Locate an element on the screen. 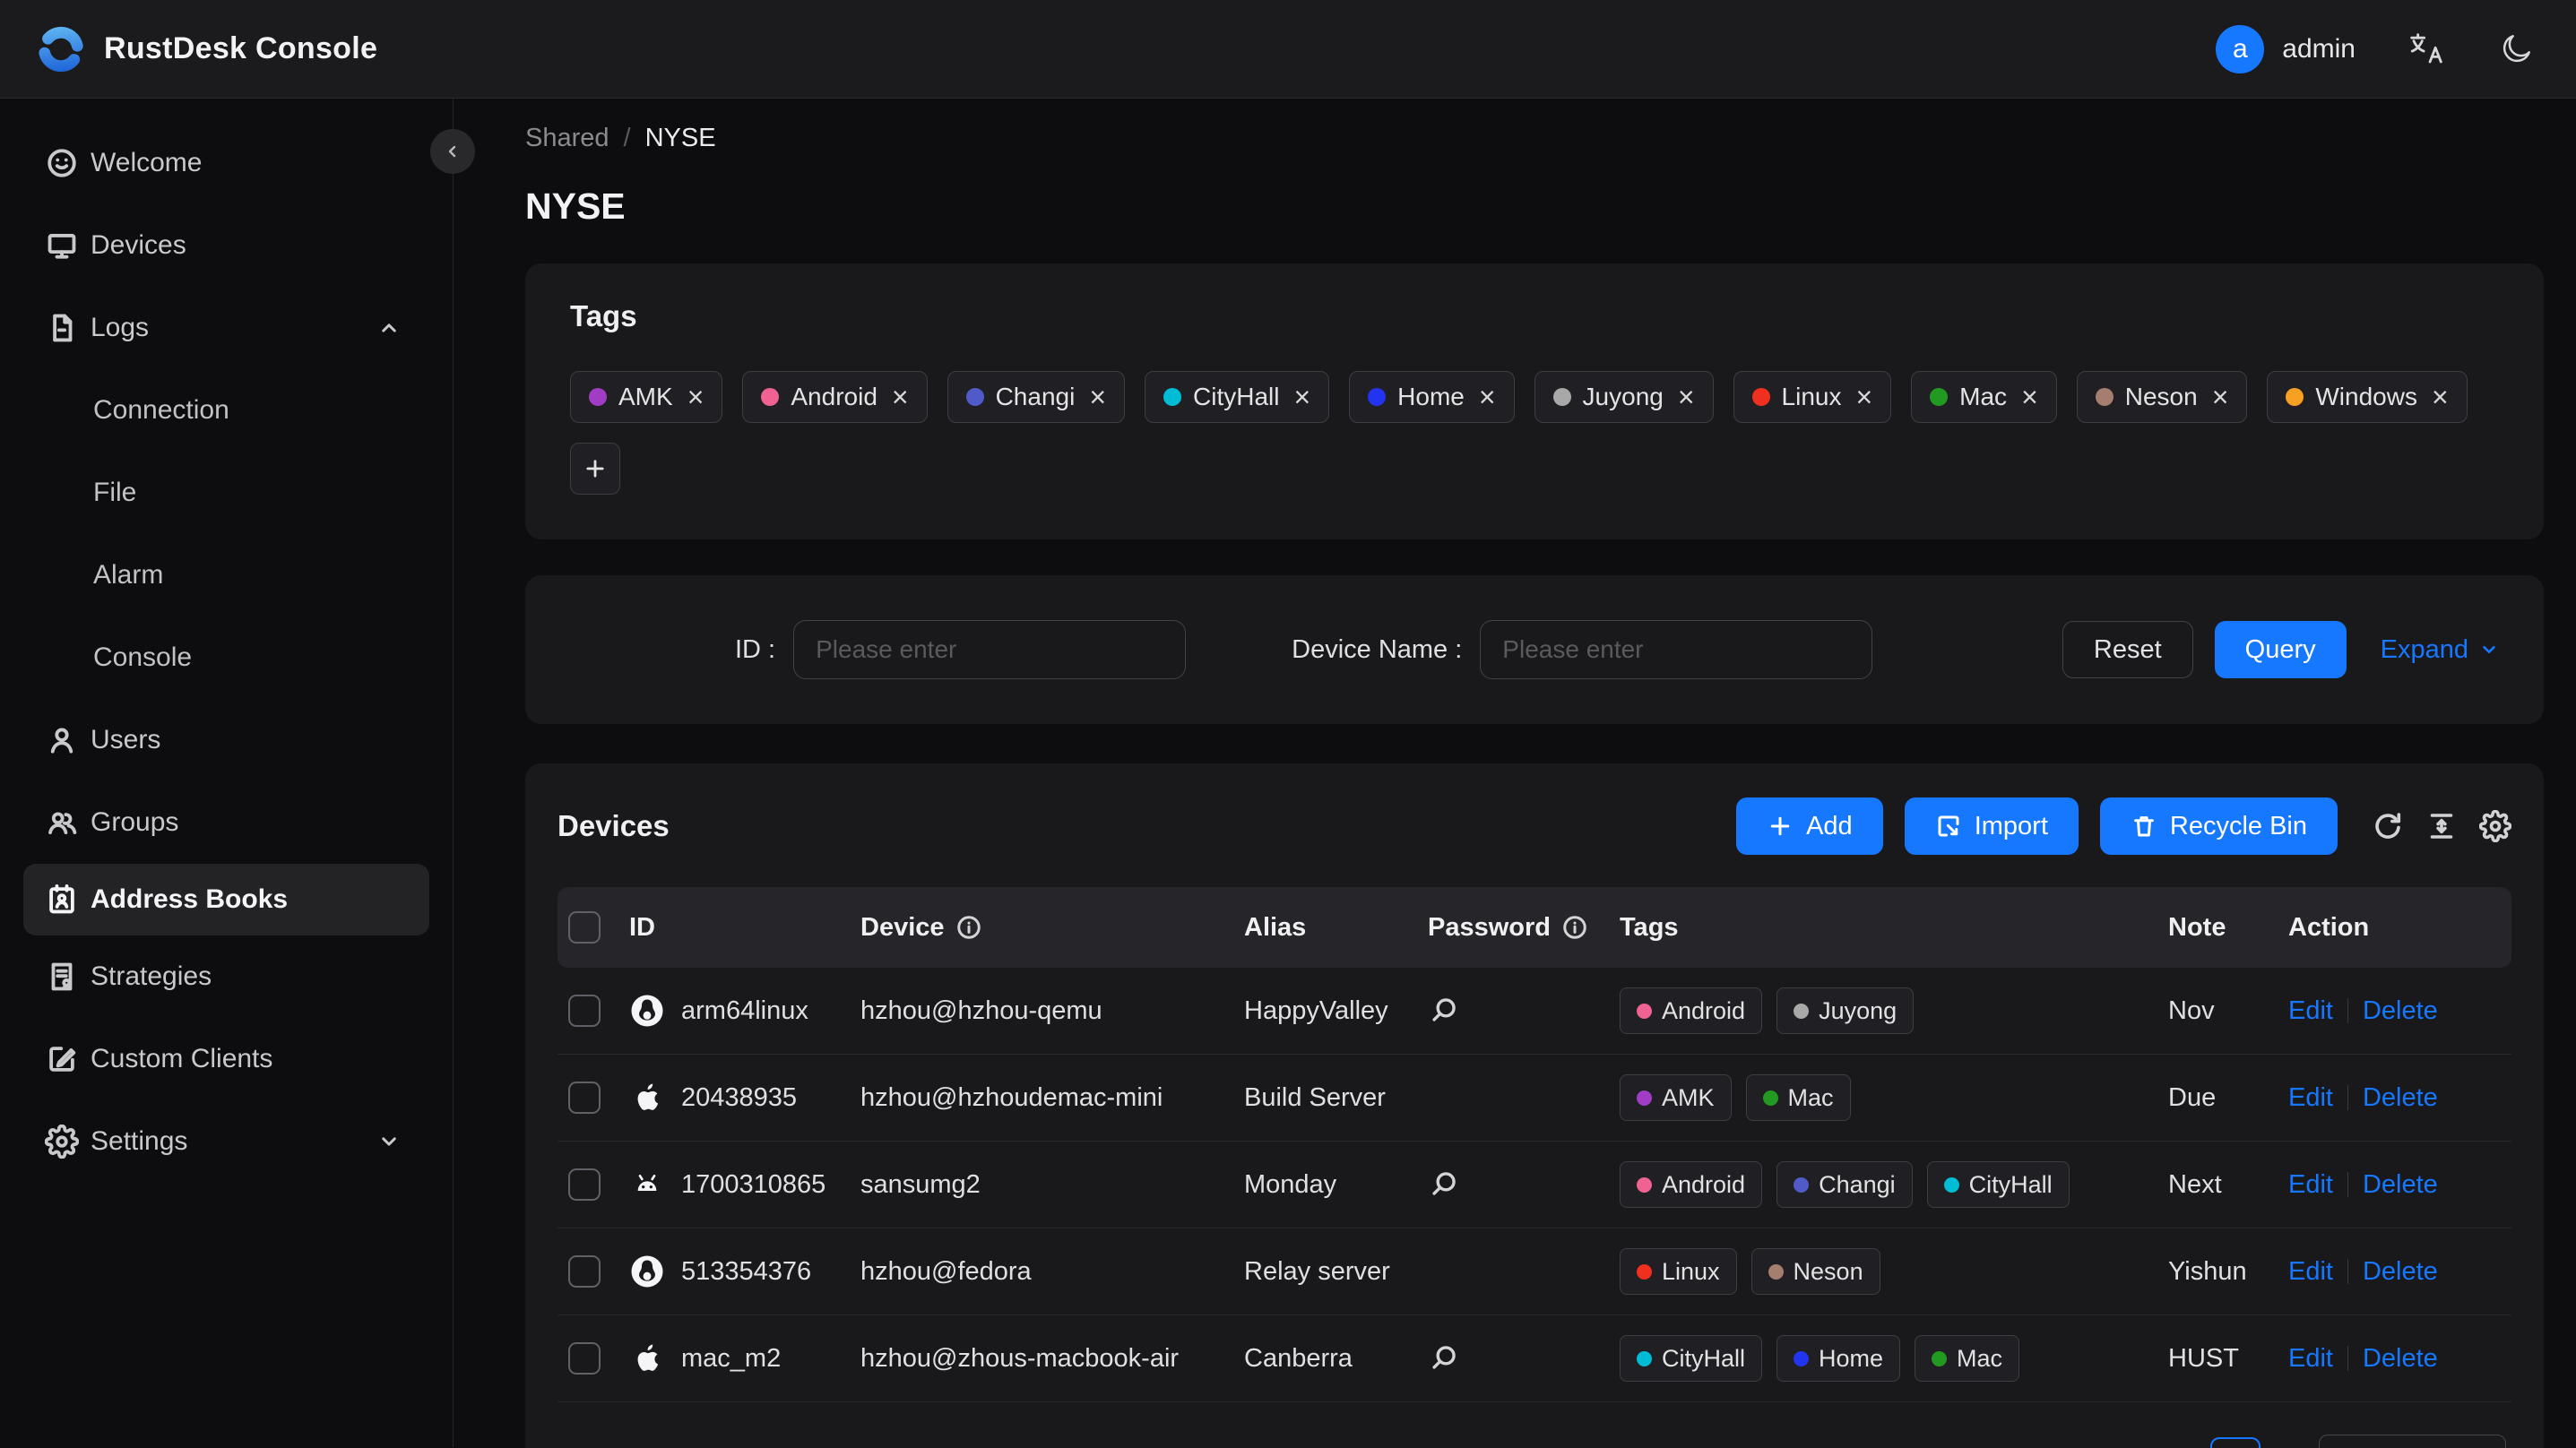 The image size is (2576, 1448). sidebar-item-label: Users is located at coordinates (126, 739).